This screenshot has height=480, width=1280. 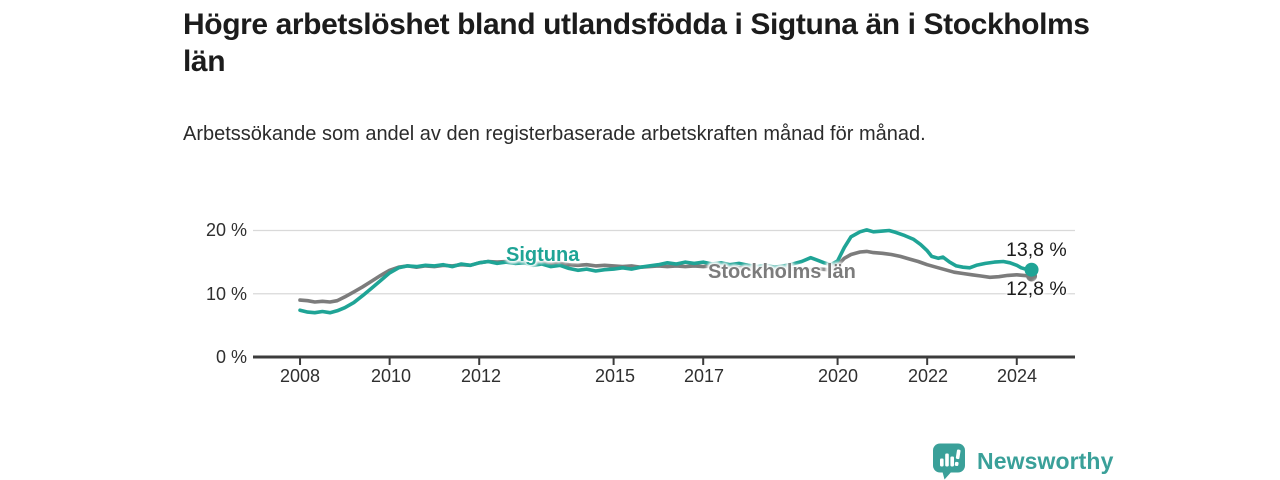 I want to click on x-axis-tick-label-2020: 2020, so click(x=838, y=376).